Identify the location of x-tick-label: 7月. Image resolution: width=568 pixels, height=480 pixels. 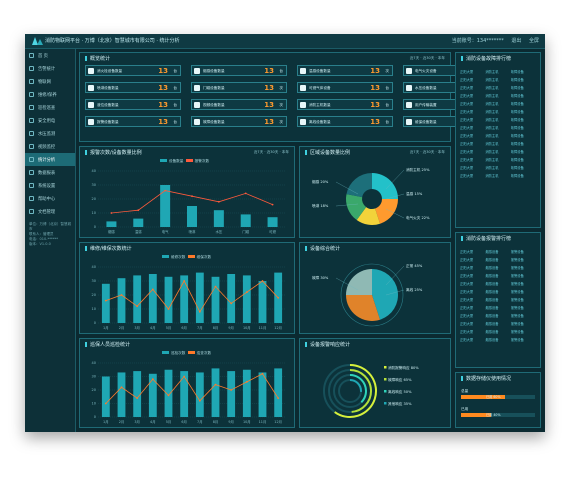
(200, 328).